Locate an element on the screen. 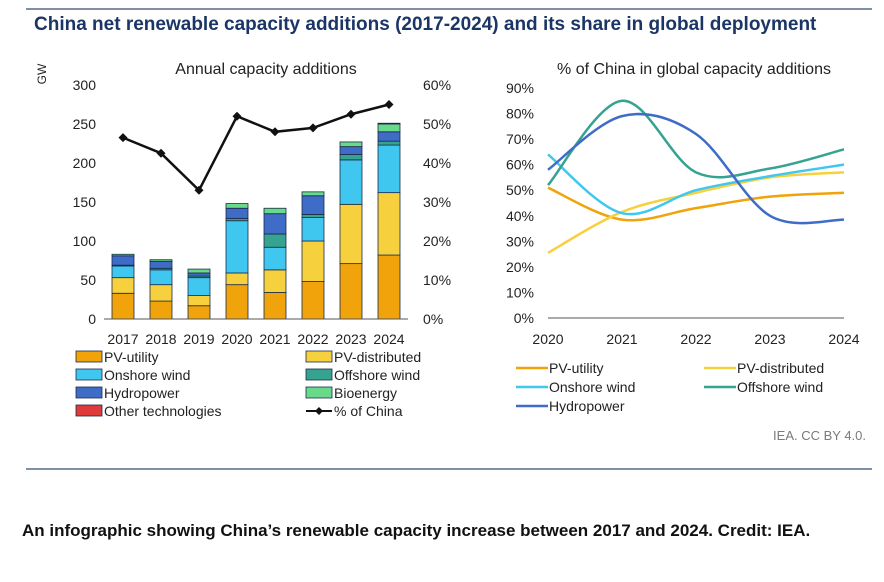 This screenshot has height=582, width=884. y-tick-label: 40% is located at coordinates (520, 216).